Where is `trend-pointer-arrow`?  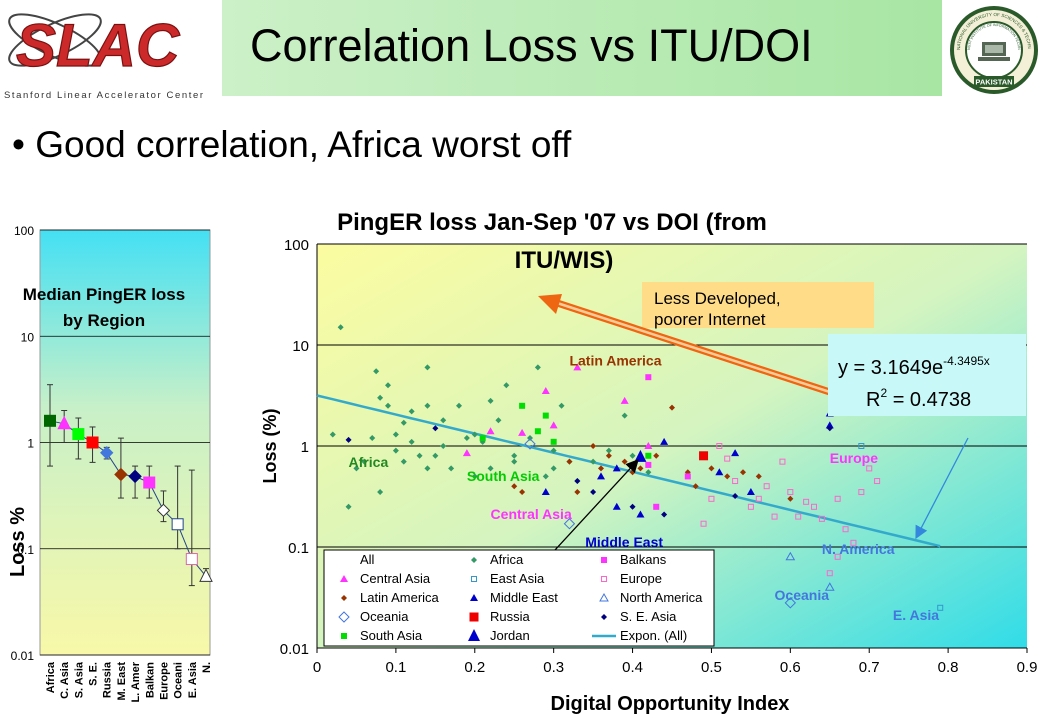
trend-pointer-arrow is located at coordinates (942, 488).